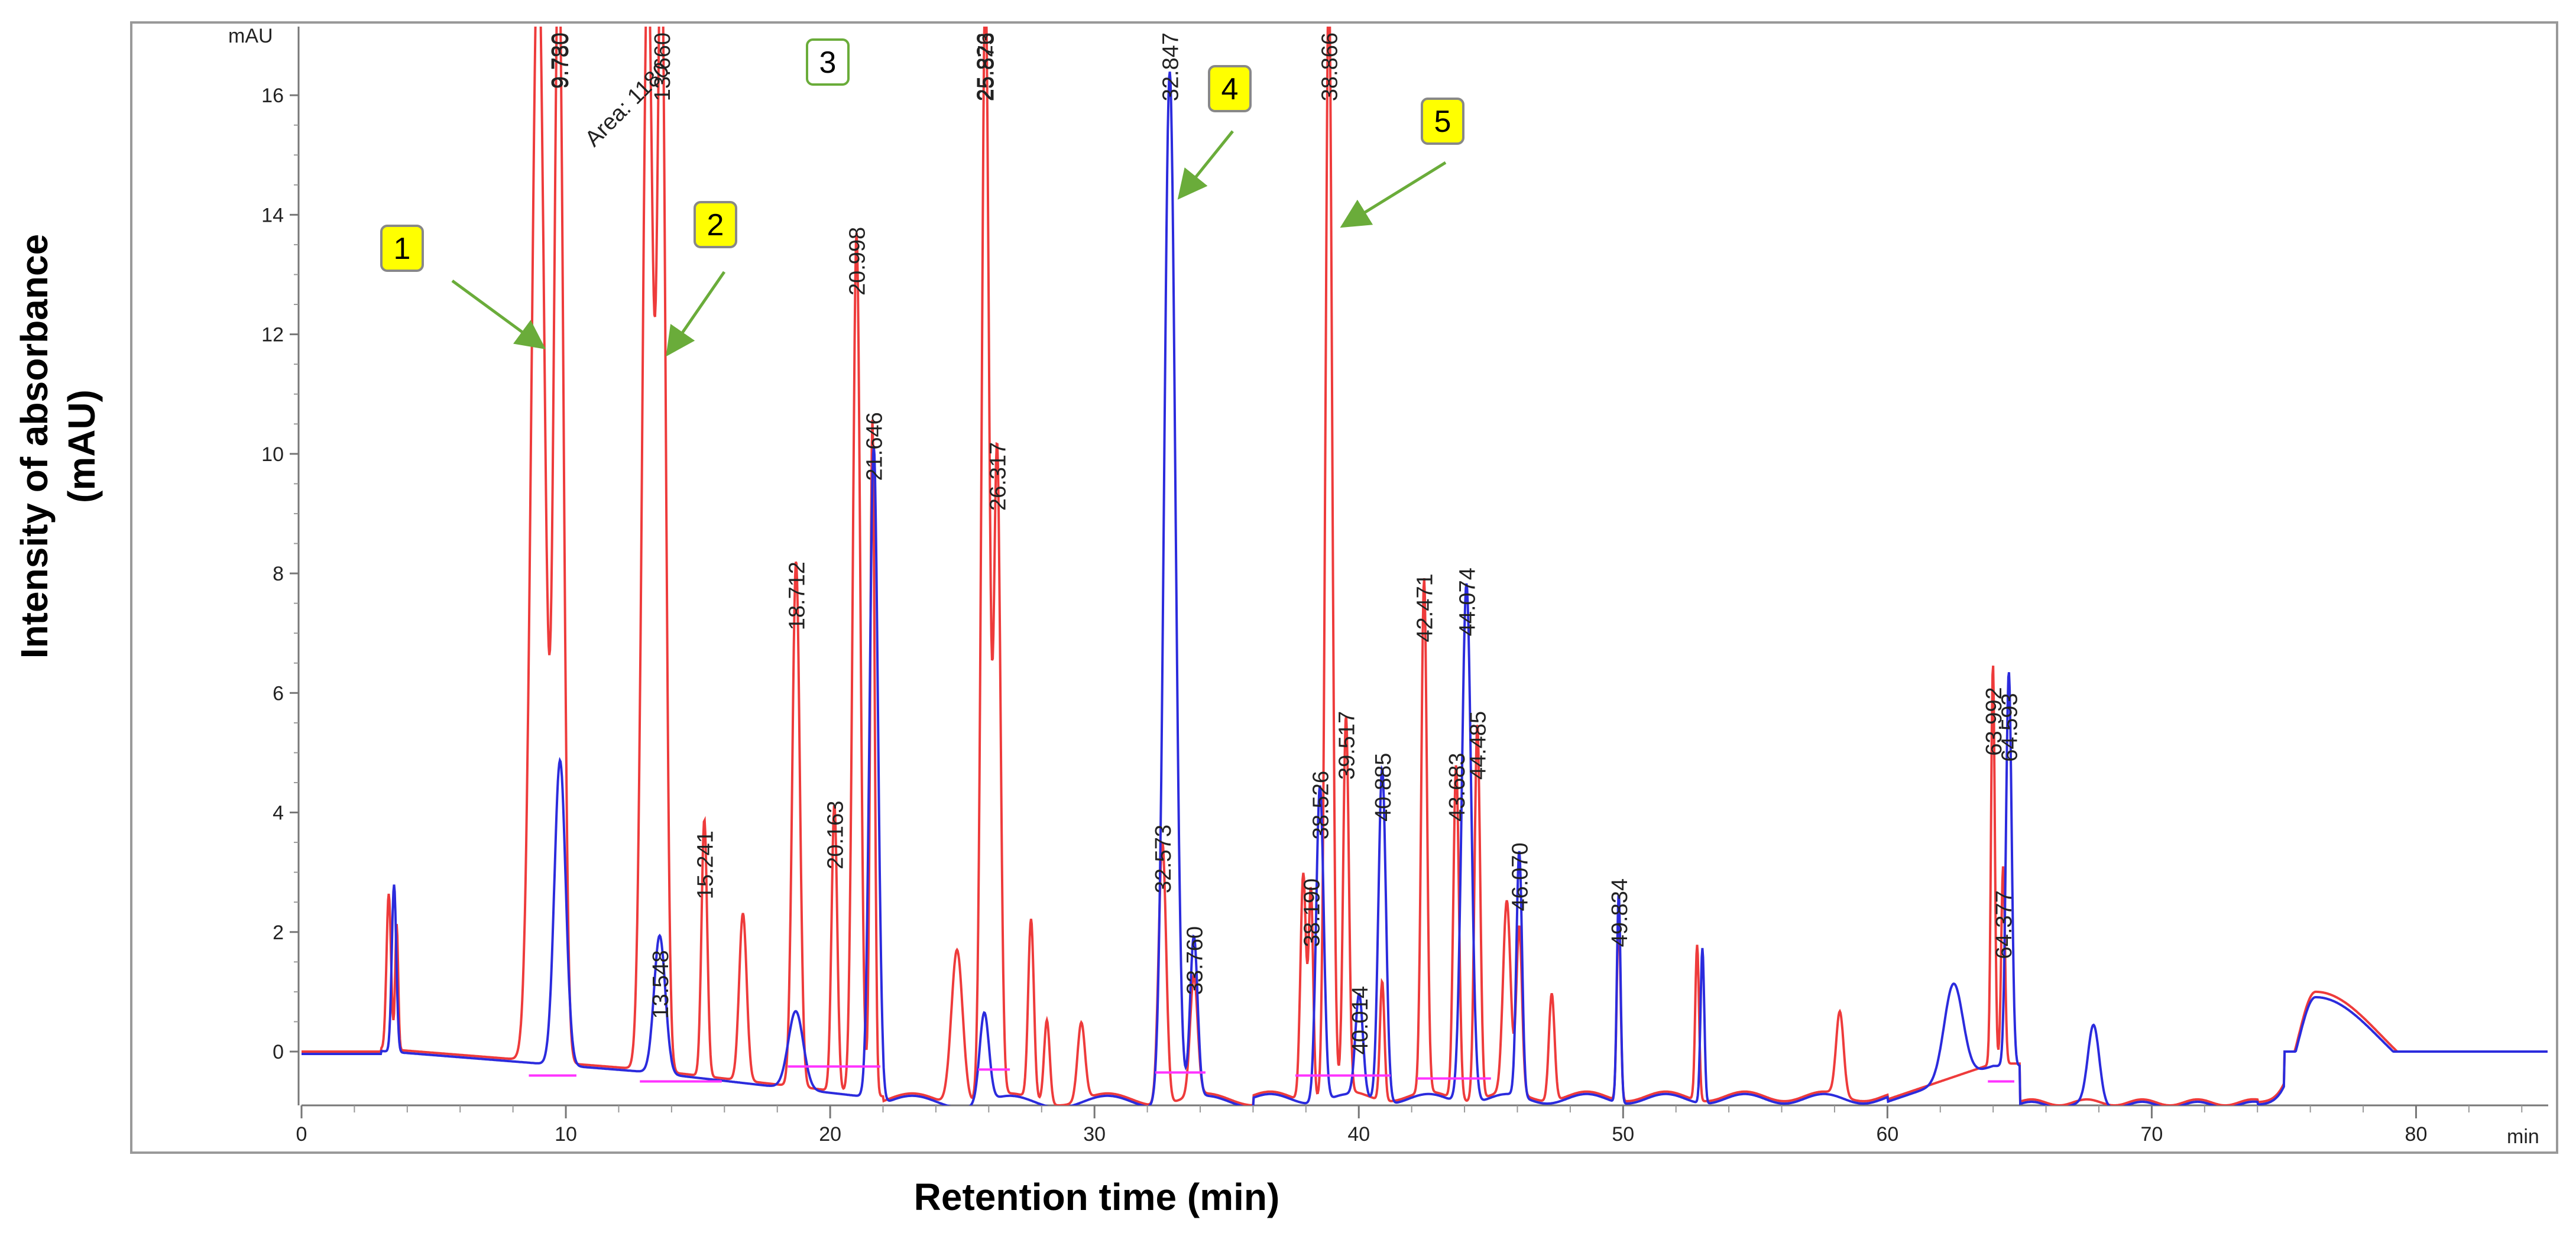 The height and width of the screenshot is (1236, 2576). What do you see at coordinates (2416, 1134) in the screenshot?
I see `x-tick-label: 80` at bounding box center [2416, 1134].